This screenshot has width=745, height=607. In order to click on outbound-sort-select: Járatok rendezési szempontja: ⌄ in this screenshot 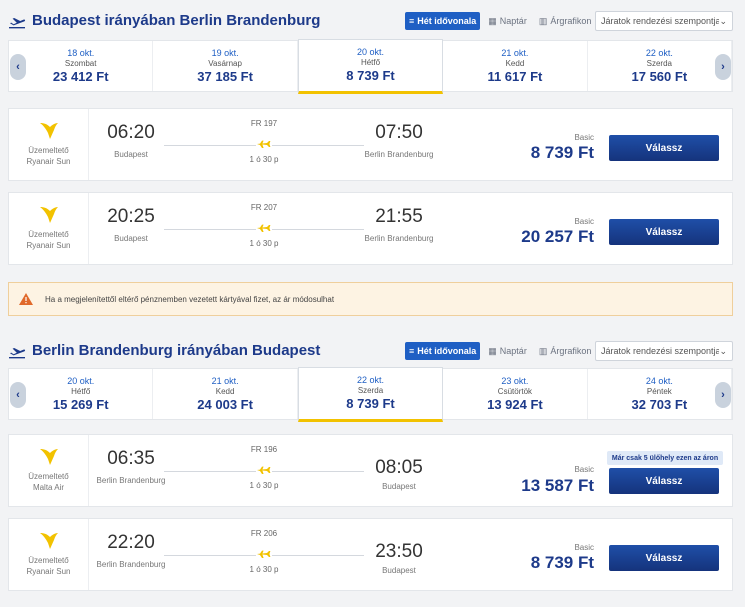, I will do `click(664, 21)`.